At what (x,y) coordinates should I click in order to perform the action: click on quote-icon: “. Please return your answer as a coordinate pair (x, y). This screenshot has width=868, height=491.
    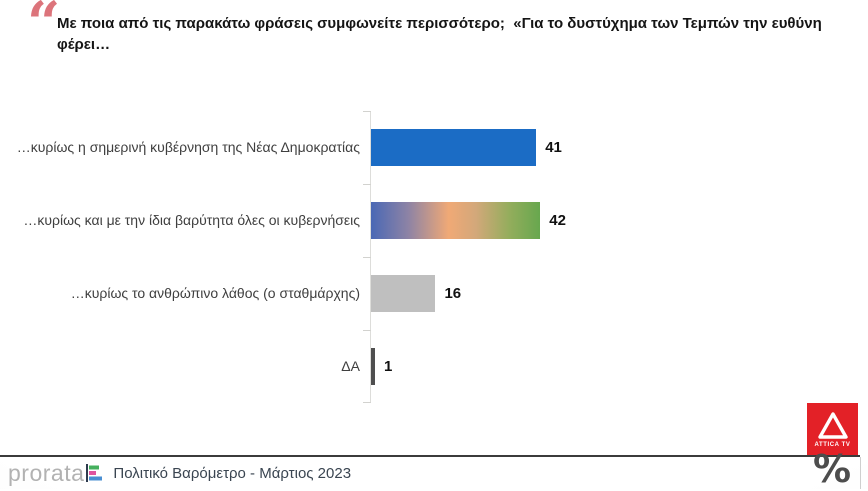
    Looking at the image, I should click on (44, 28).